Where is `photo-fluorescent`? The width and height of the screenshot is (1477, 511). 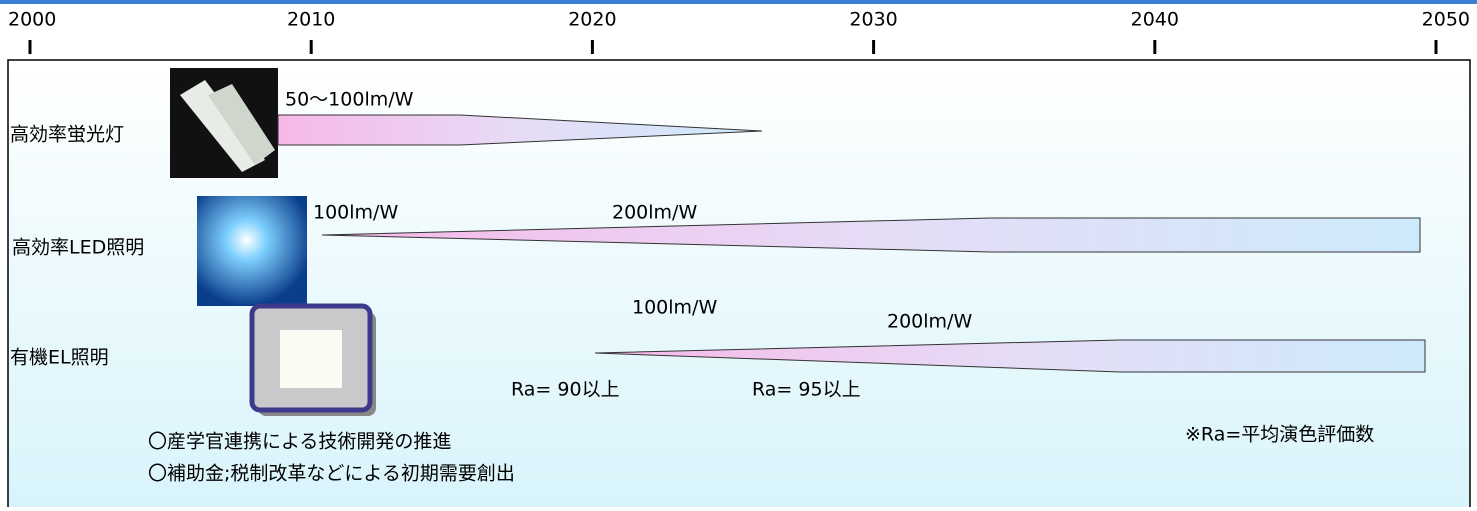 photo-fluorescent is located at coordinates (224, 123).